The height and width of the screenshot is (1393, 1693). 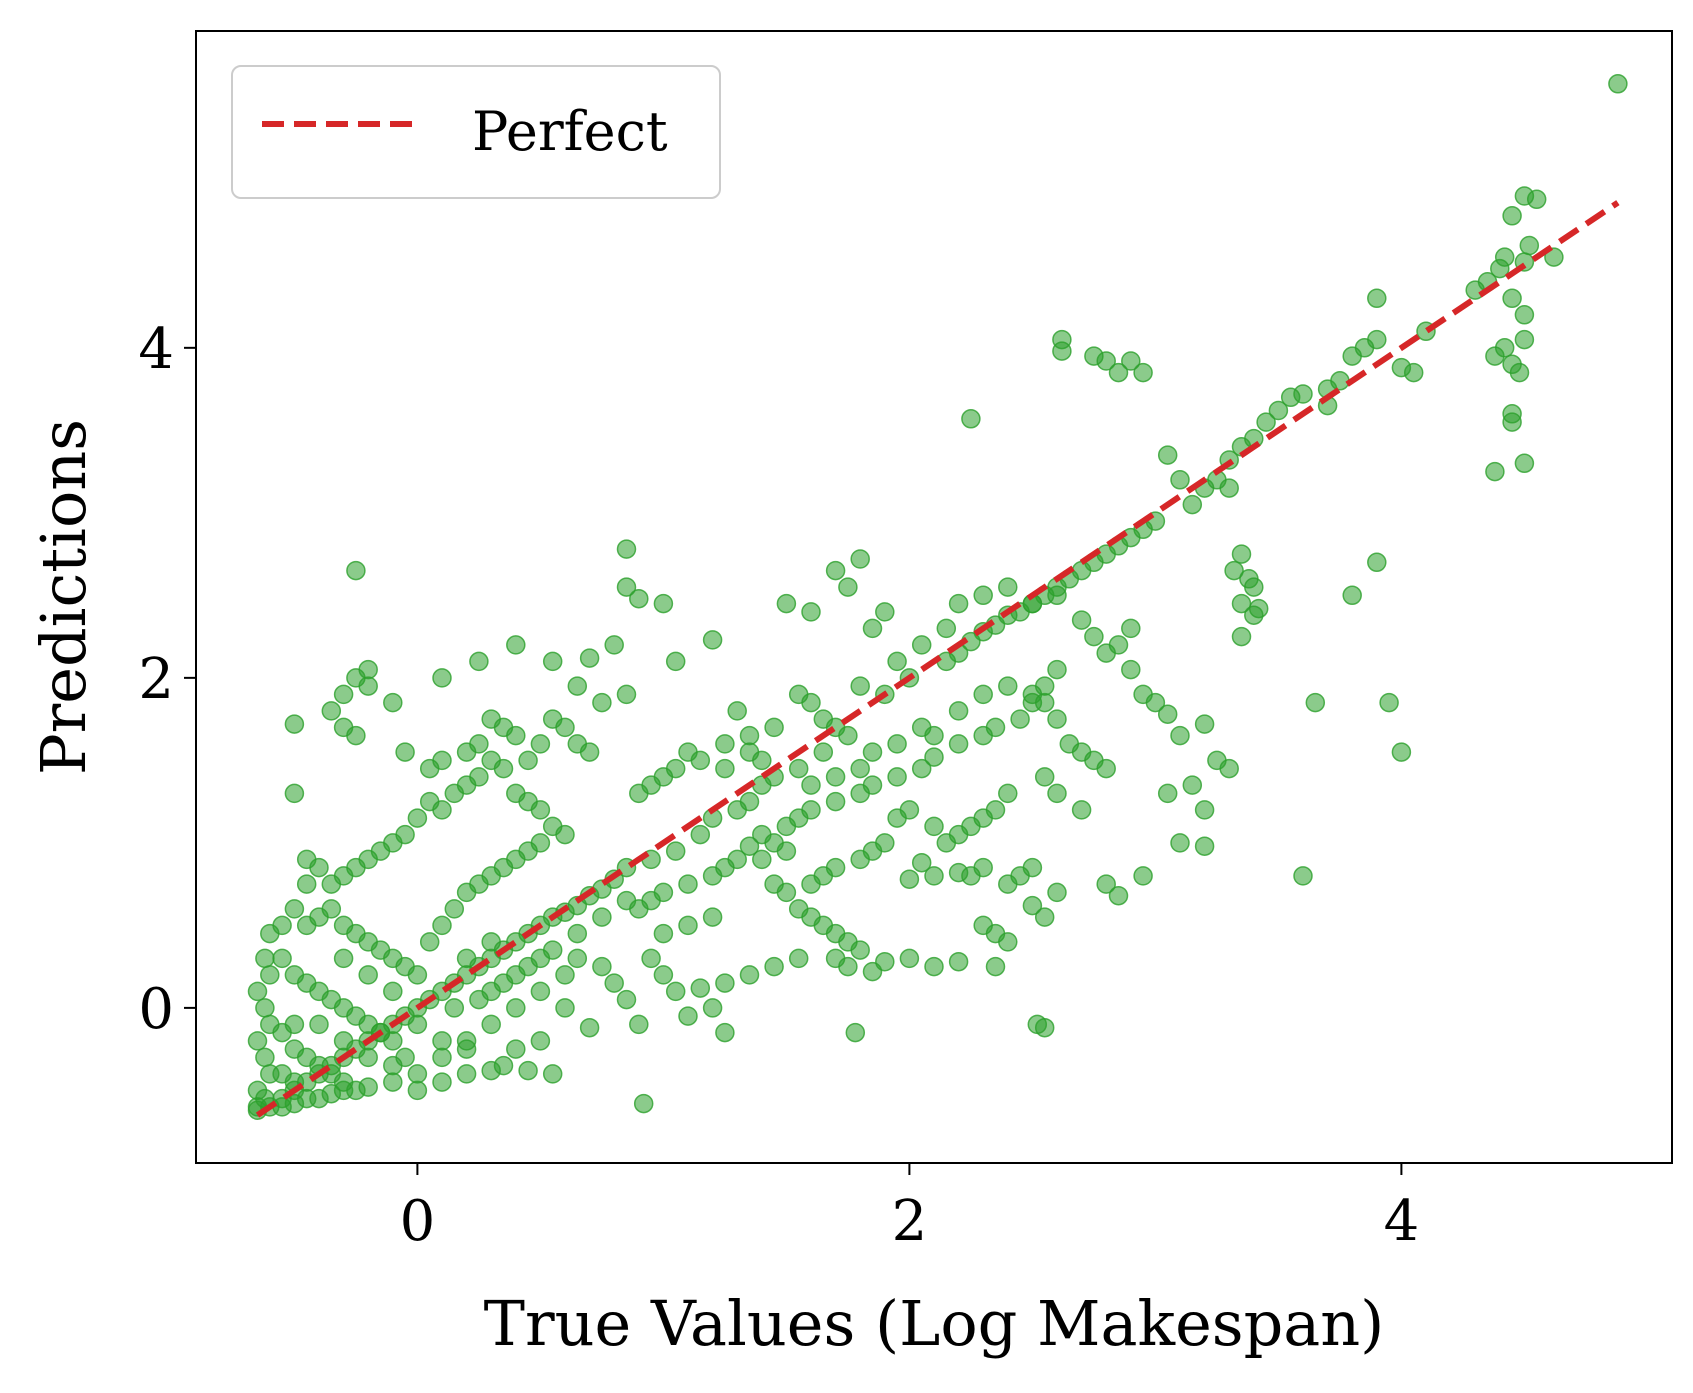 What do you see at coordinates (934, 1323) in the screenshot?
I see `x-axis-title: True Values (Log Makespan)` at bounding box center [934, 1323].